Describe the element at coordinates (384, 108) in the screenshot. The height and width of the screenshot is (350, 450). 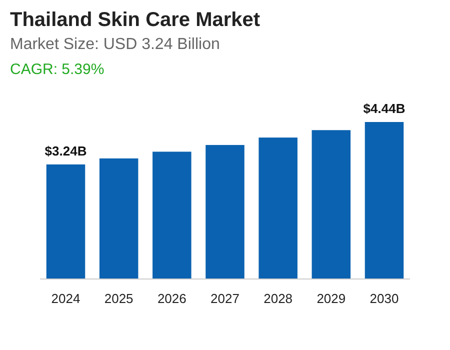
I see `data-label: $4.44B` at that location.